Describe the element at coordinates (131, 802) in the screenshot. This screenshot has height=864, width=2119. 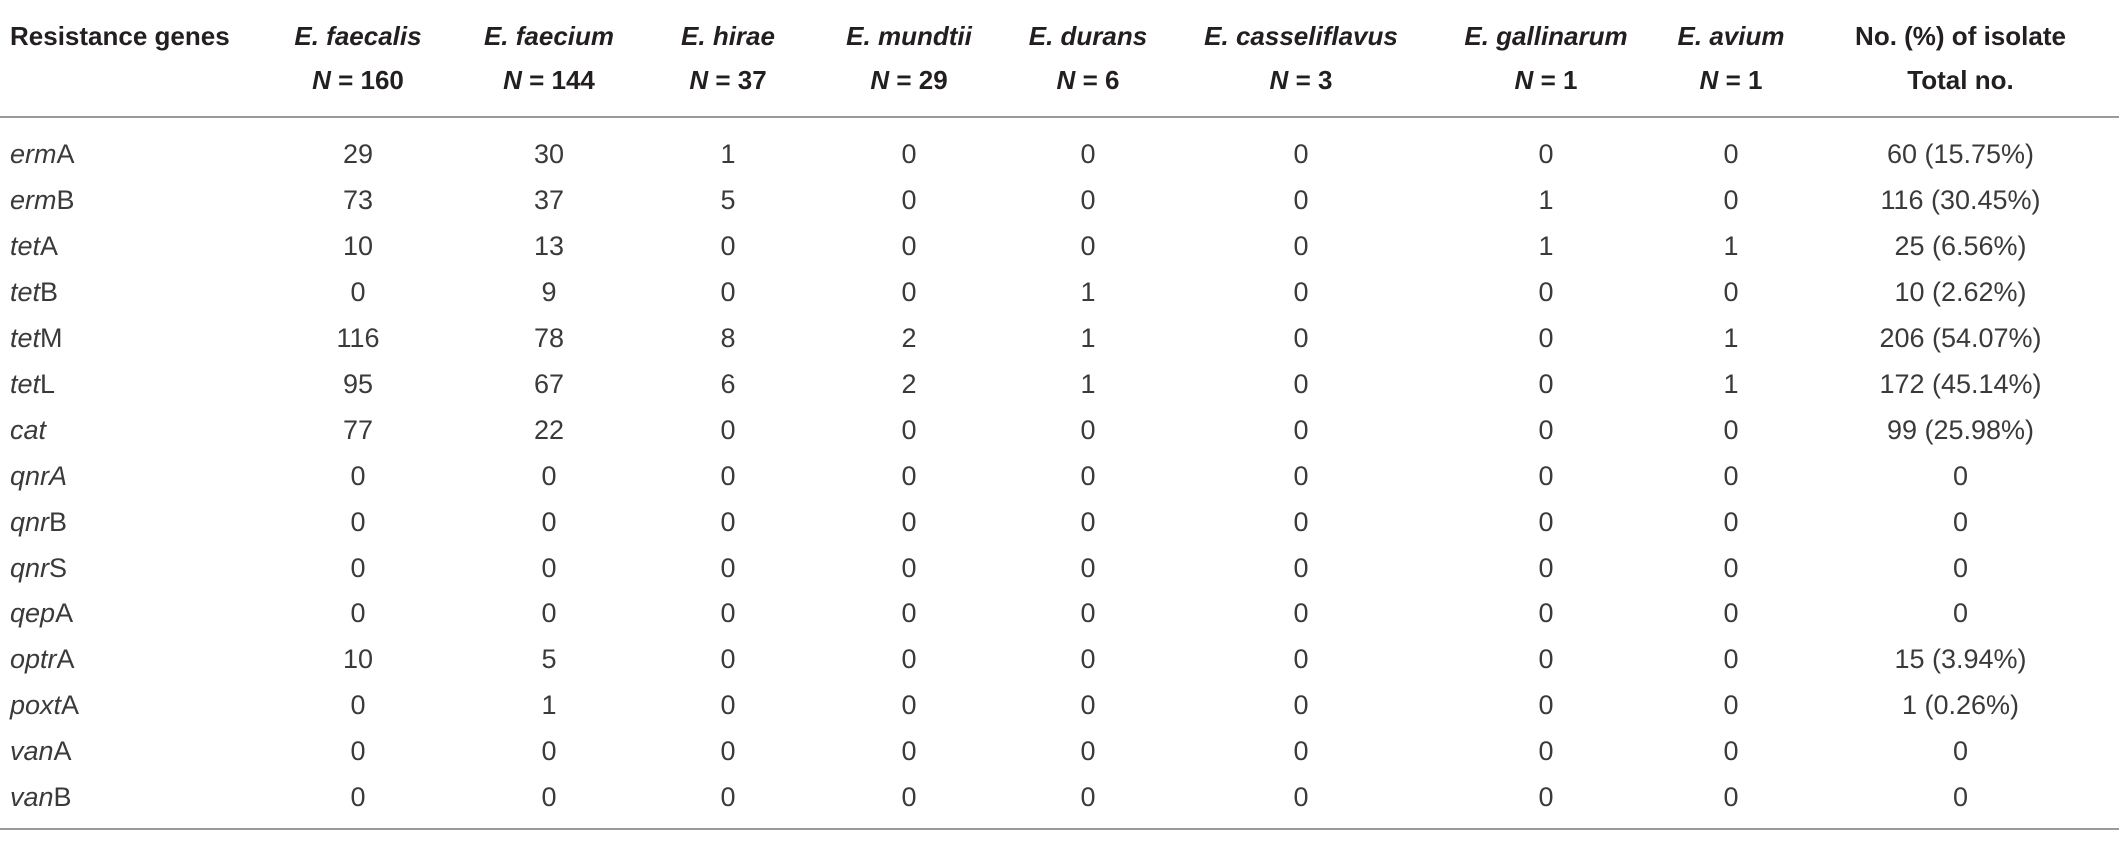
I see `gene-name-cell: vanB` at that location.